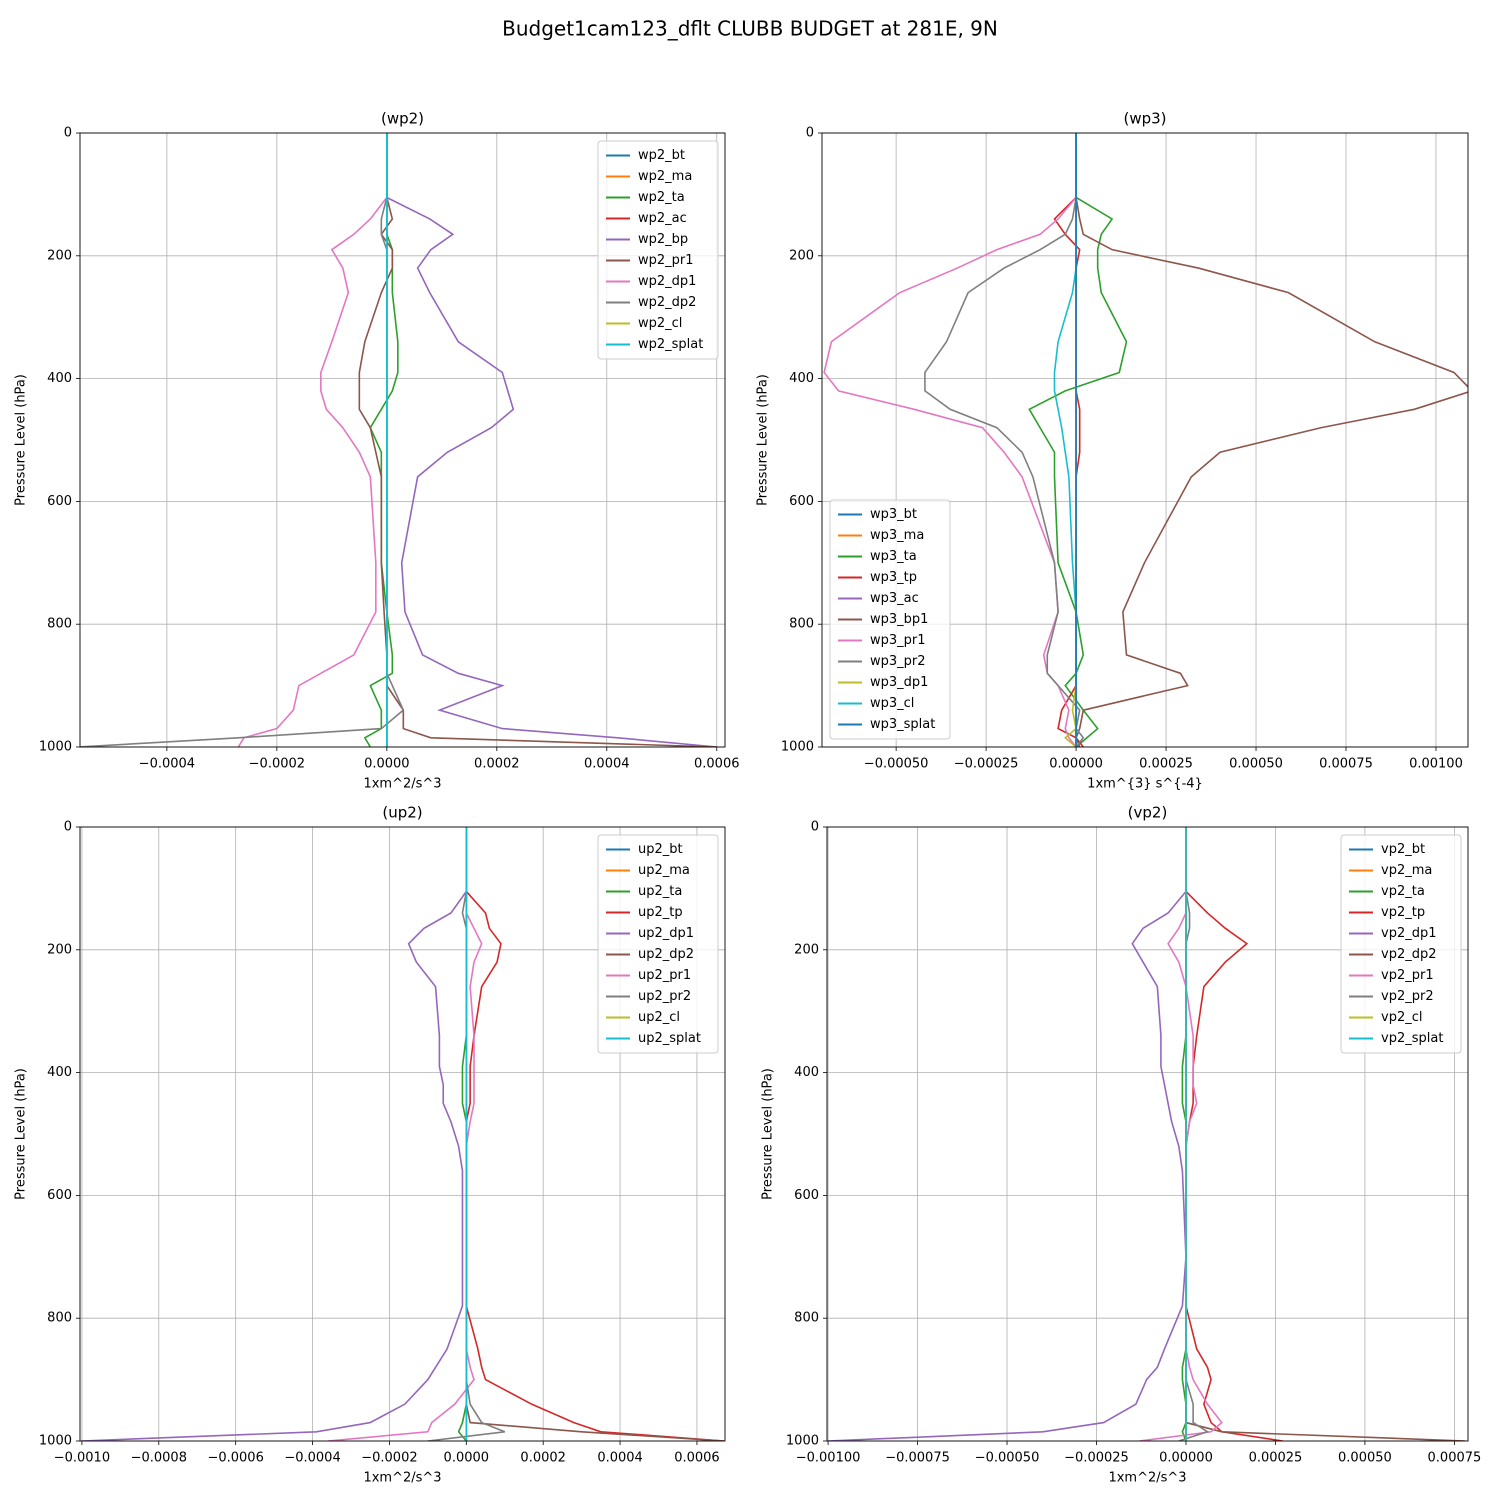 The width and height of the screenshot is (1500, 1500). I want to click on legend-label: wp2_dp2, so click(667, 302).